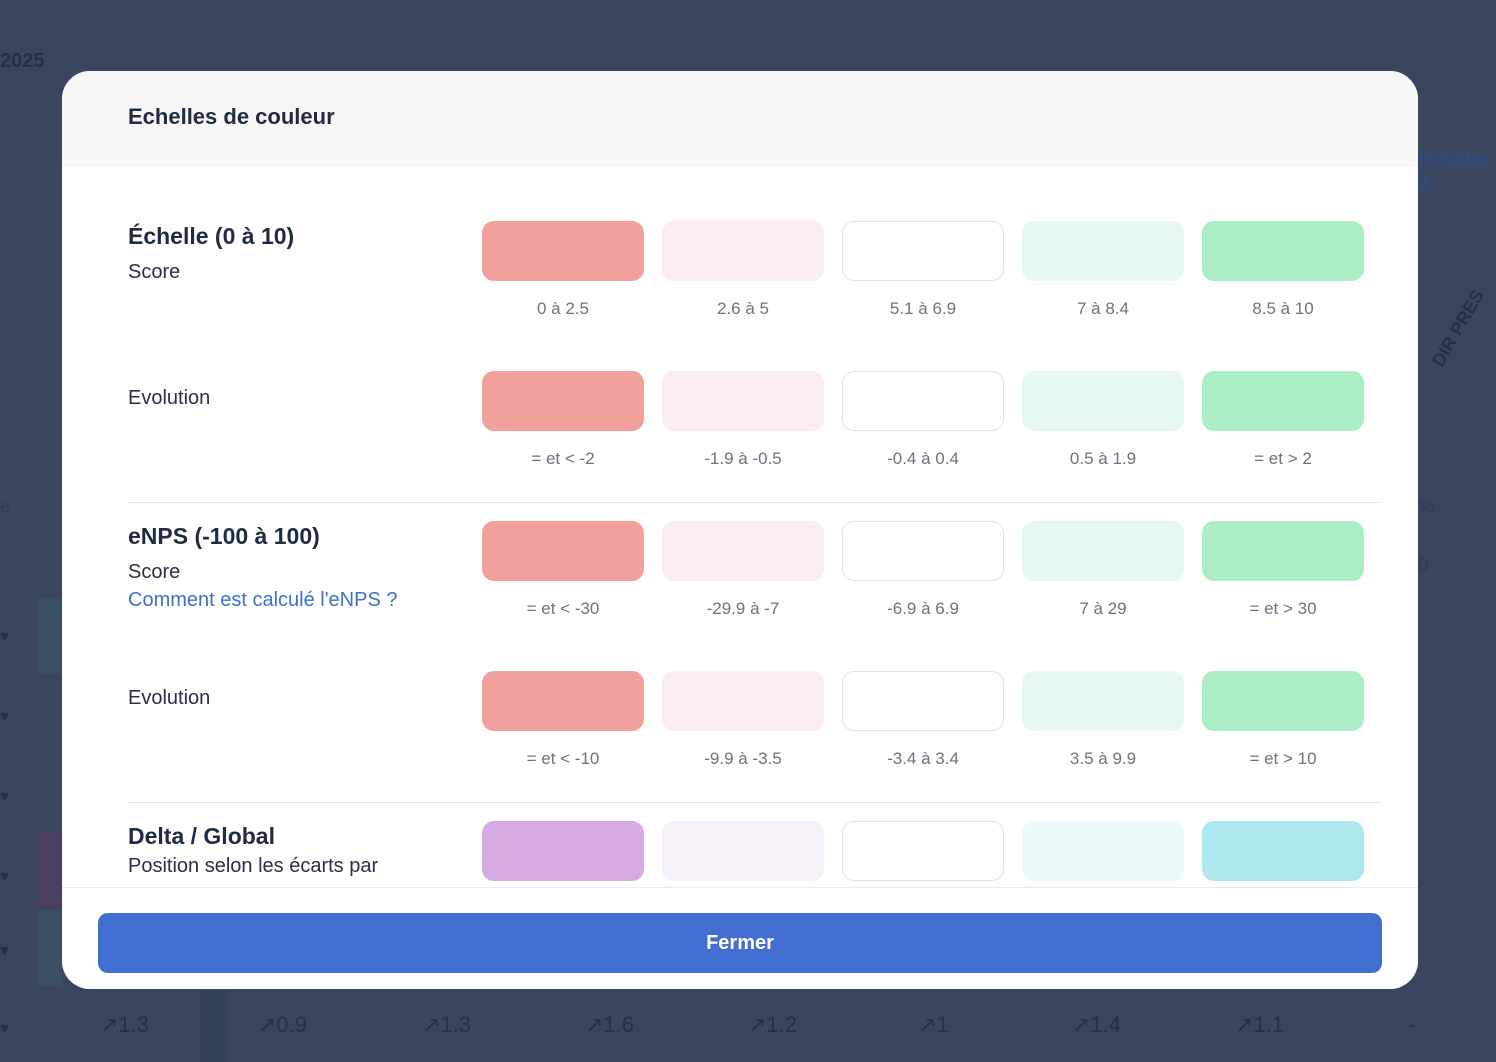 This screenshot has height=1062, width=1496. What do you see at coordinates (743, 608) in the screenshot?
I see `range-label: -29.9 à -7` at bounding box center [743, 608].